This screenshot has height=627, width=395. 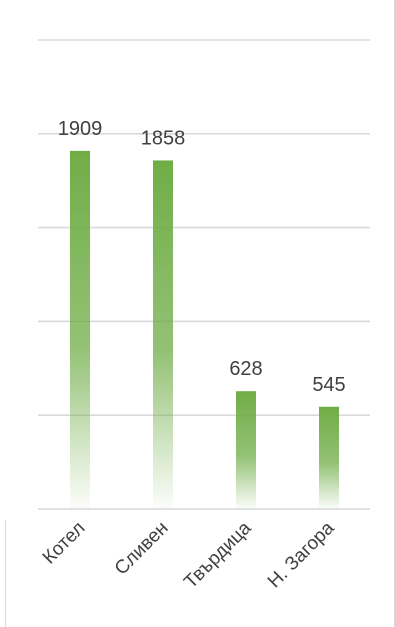 I want to click on data-label: 628, so click(x=245, y=369).